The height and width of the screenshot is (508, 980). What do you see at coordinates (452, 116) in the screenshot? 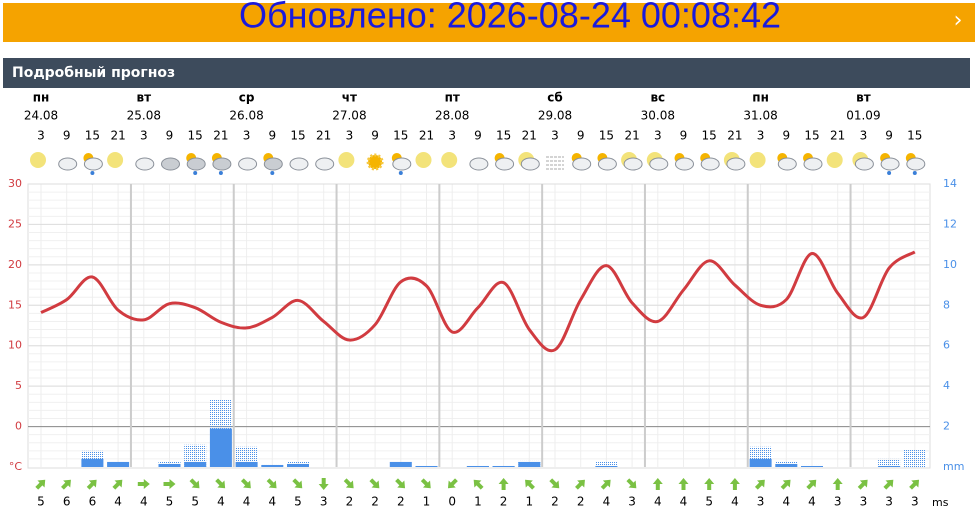
I see `day-date: 28.08` at bounding box center [452, 116].